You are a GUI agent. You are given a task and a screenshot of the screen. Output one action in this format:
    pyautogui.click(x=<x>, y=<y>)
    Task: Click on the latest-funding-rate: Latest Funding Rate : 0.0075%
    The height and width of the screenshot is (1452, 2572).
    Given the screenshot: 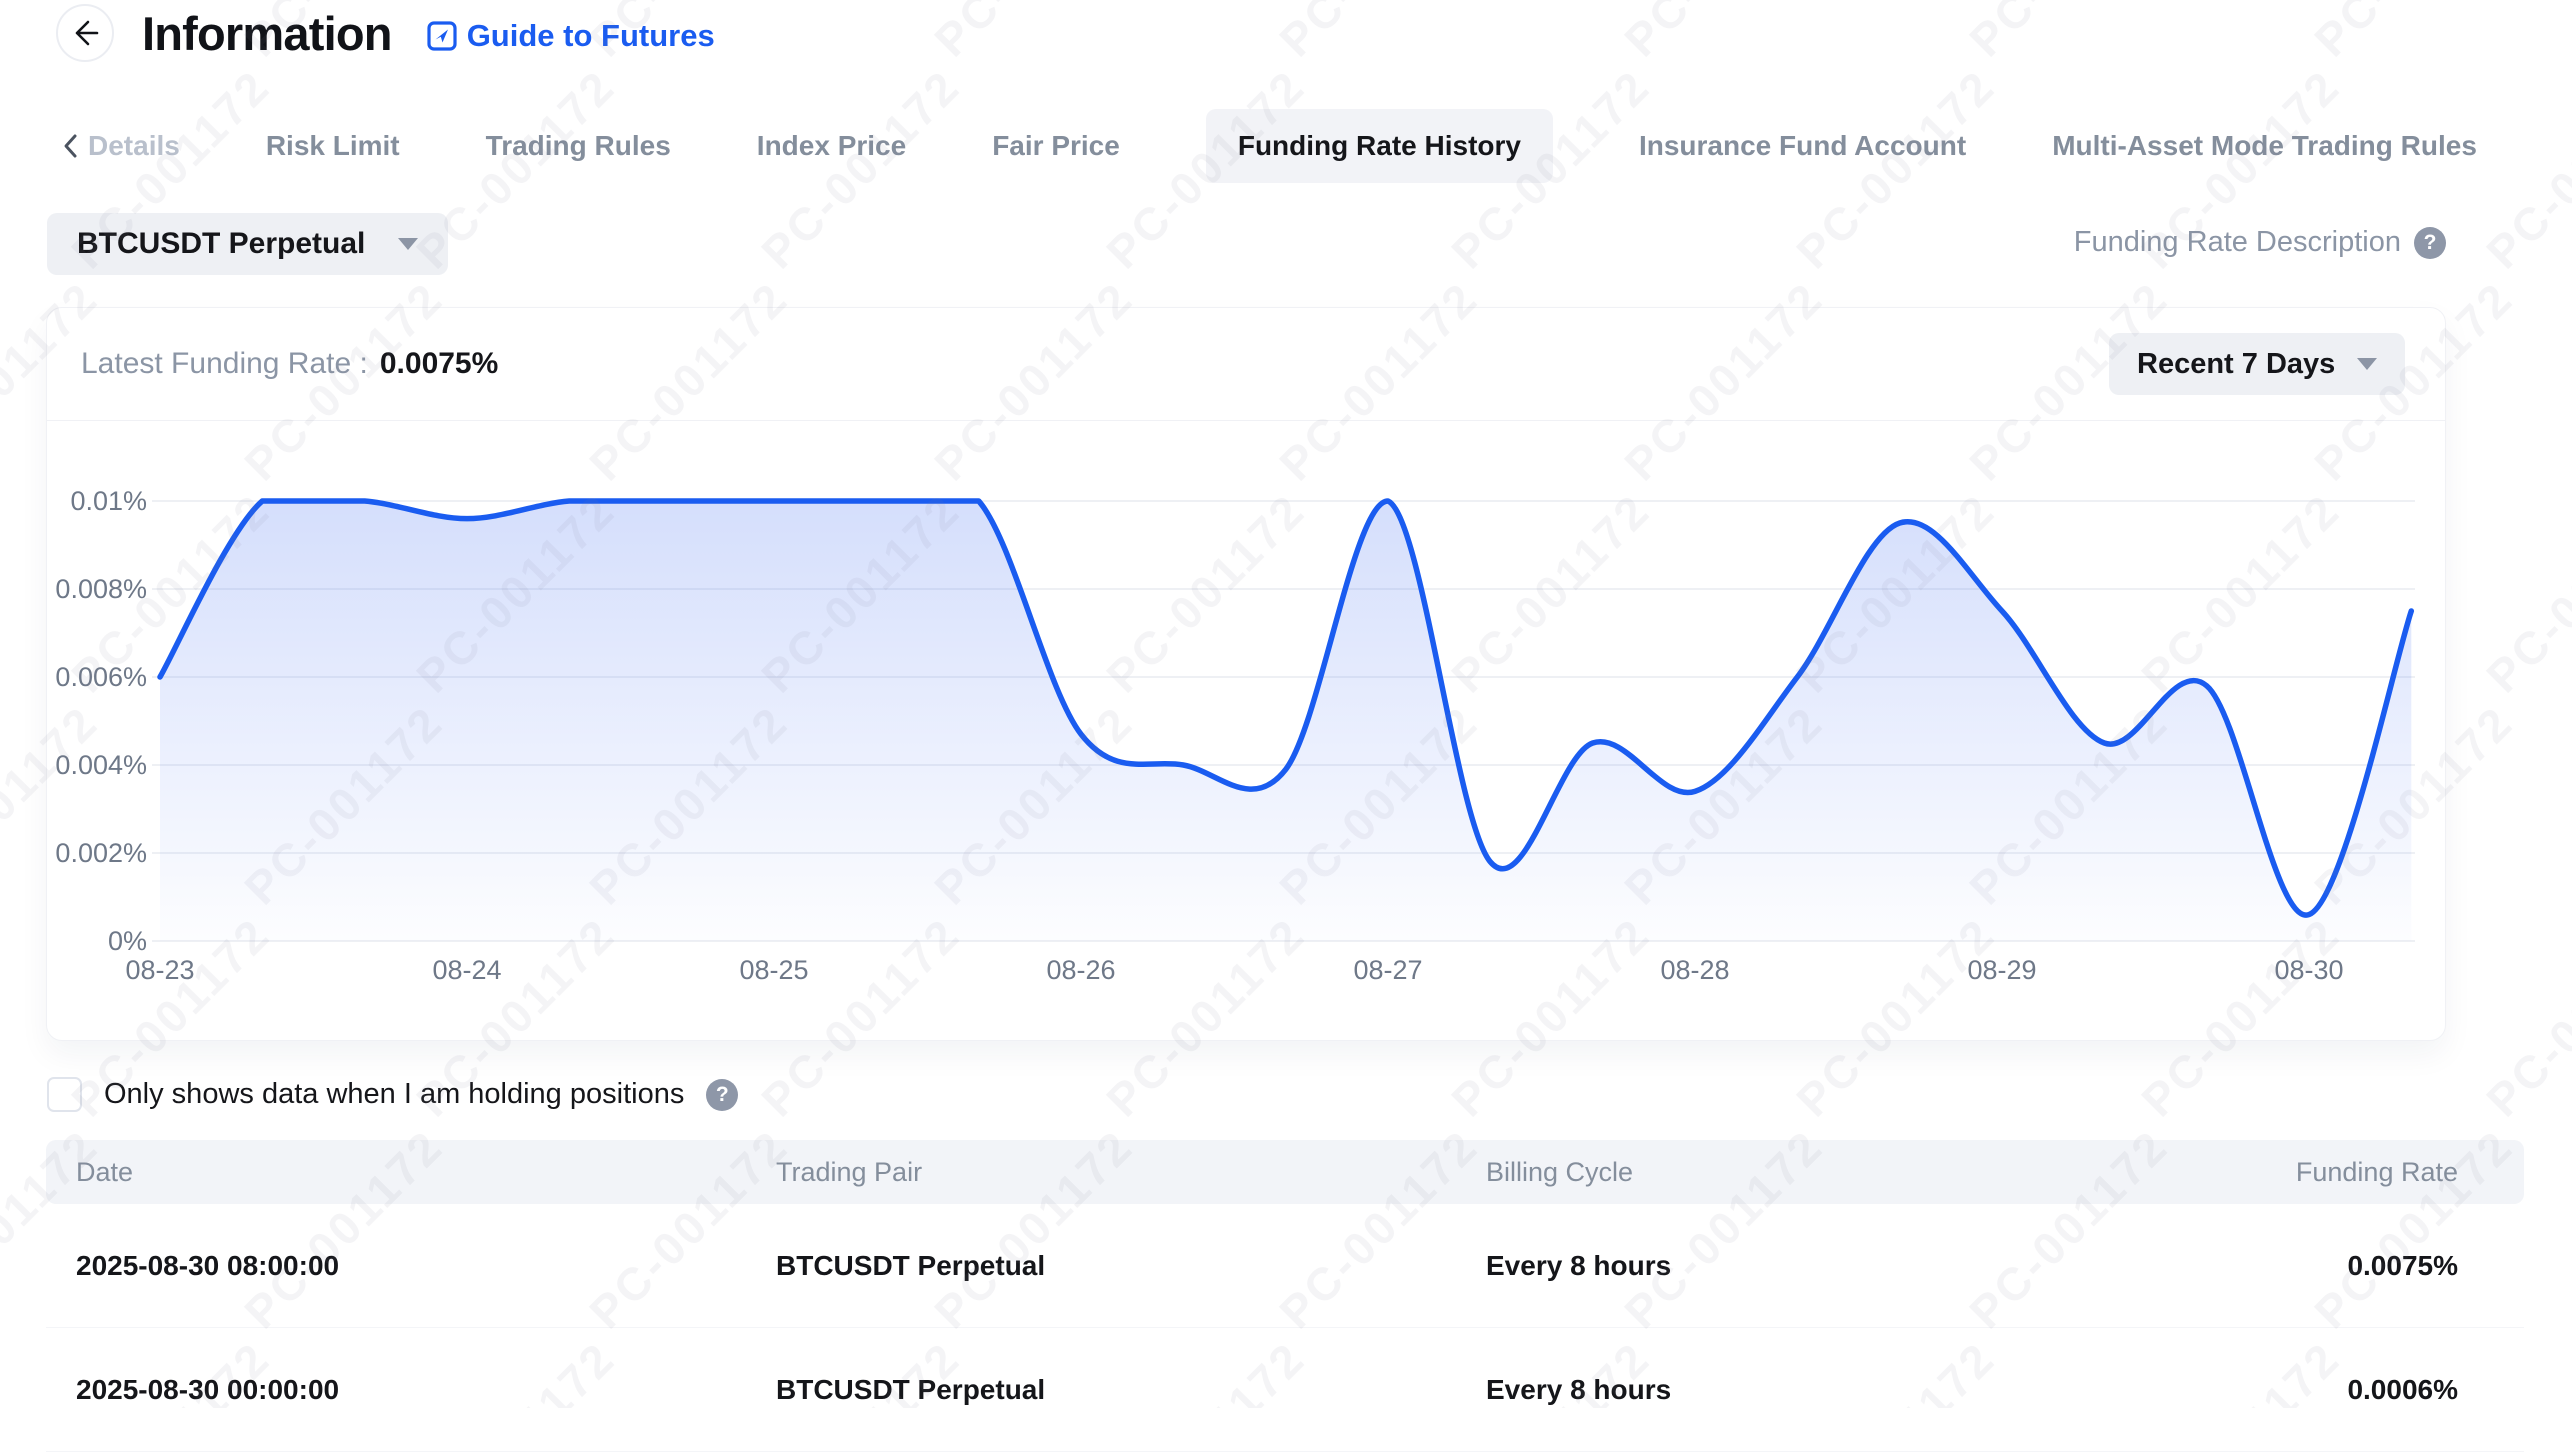 What is the action you would take?
    pyautogui.click(x=289, y=364)
    